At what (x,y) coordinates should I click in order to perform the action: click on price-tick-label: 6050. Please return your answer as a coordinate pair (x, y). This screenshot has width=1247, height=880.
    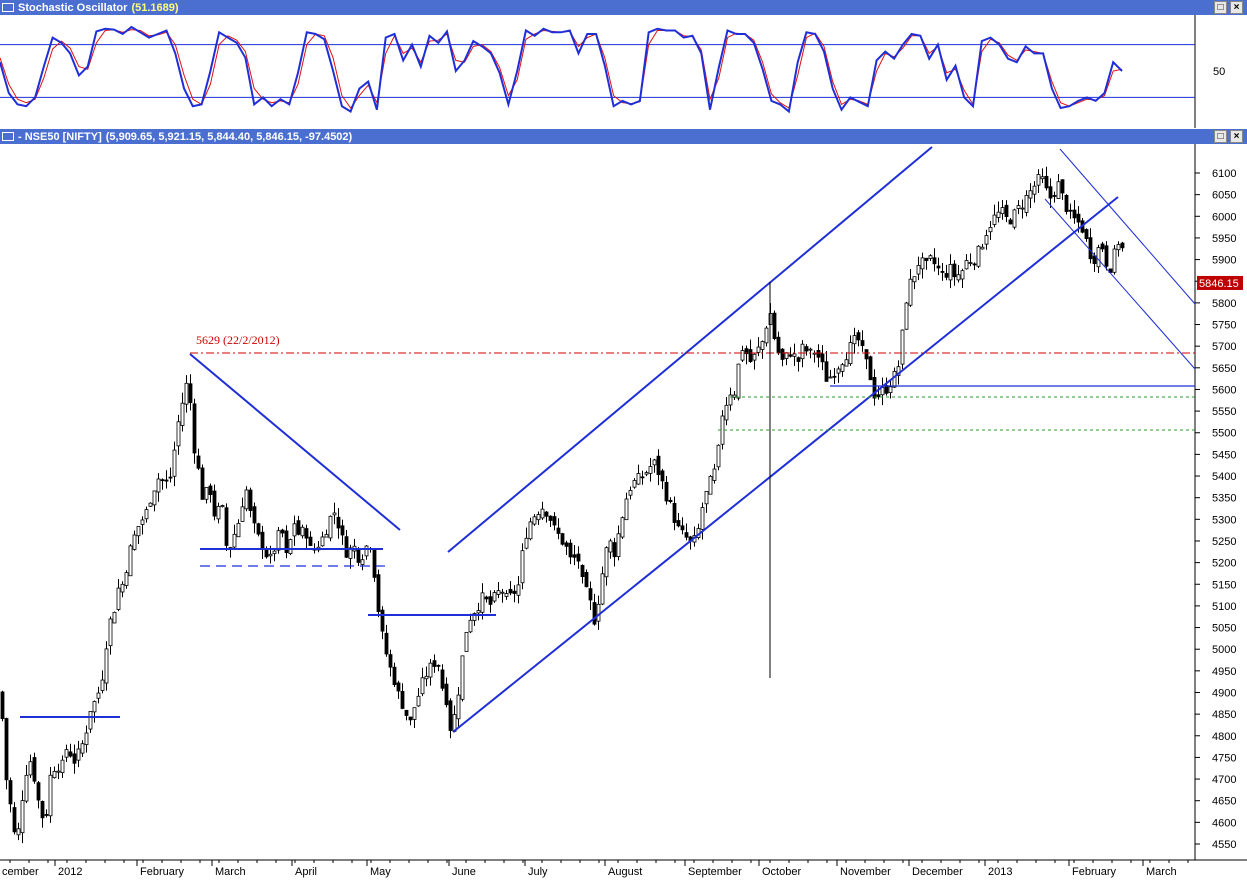
    Looking at the image, I should click on (1224, 196).